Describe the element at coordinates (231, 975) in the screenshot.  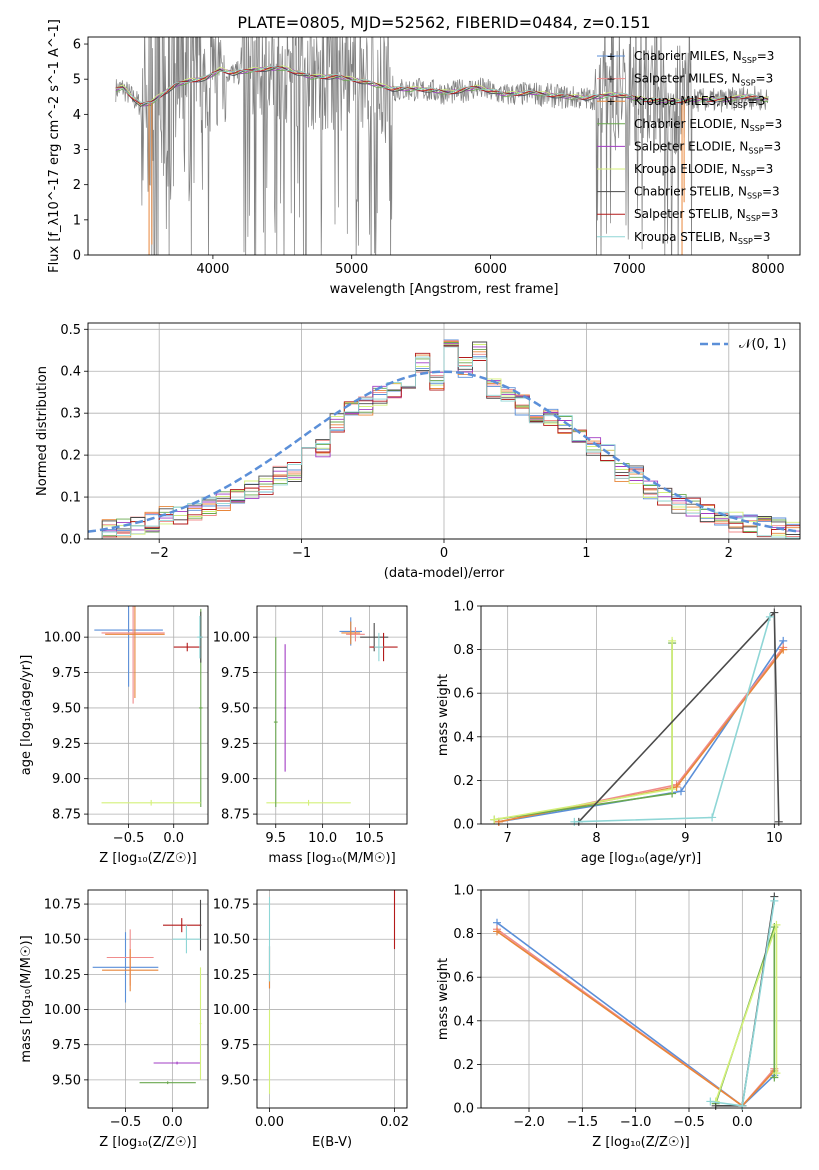
I see `y-tick-label: 10.25` at that location.